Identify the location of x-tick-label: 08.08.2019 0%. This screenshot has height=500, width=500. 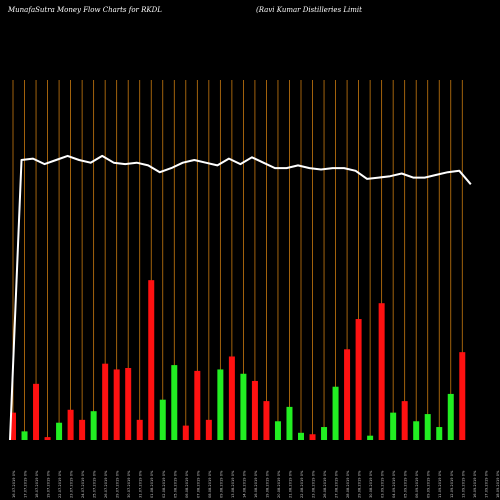
(210, 484).